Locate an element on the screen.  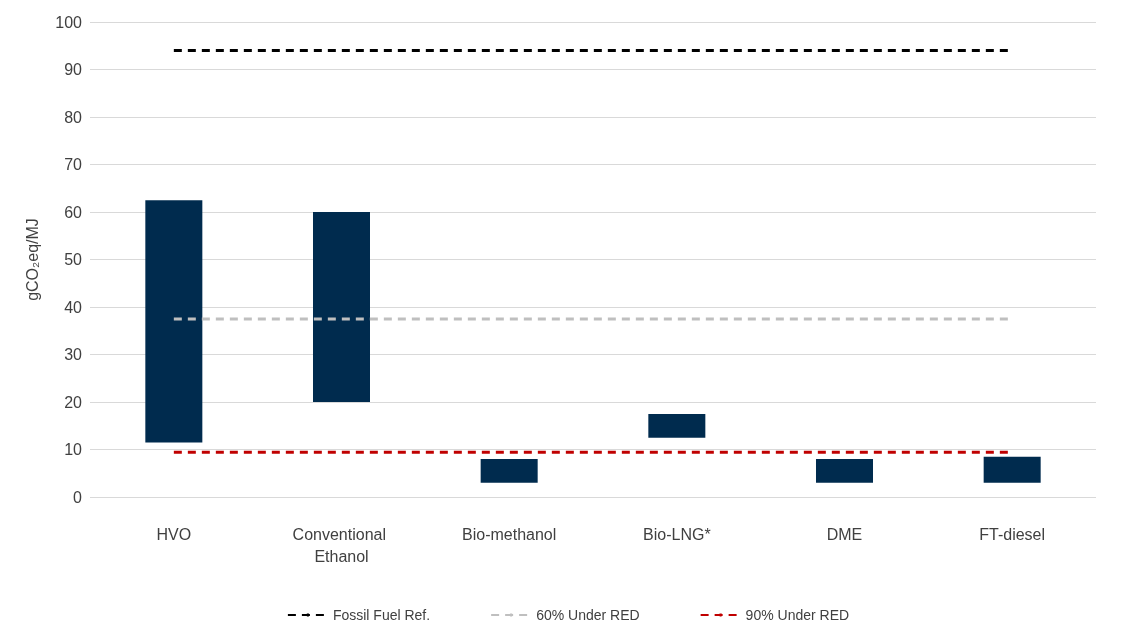
x-tick-label: Bio-LNG* is located at coordinates (677, 534).